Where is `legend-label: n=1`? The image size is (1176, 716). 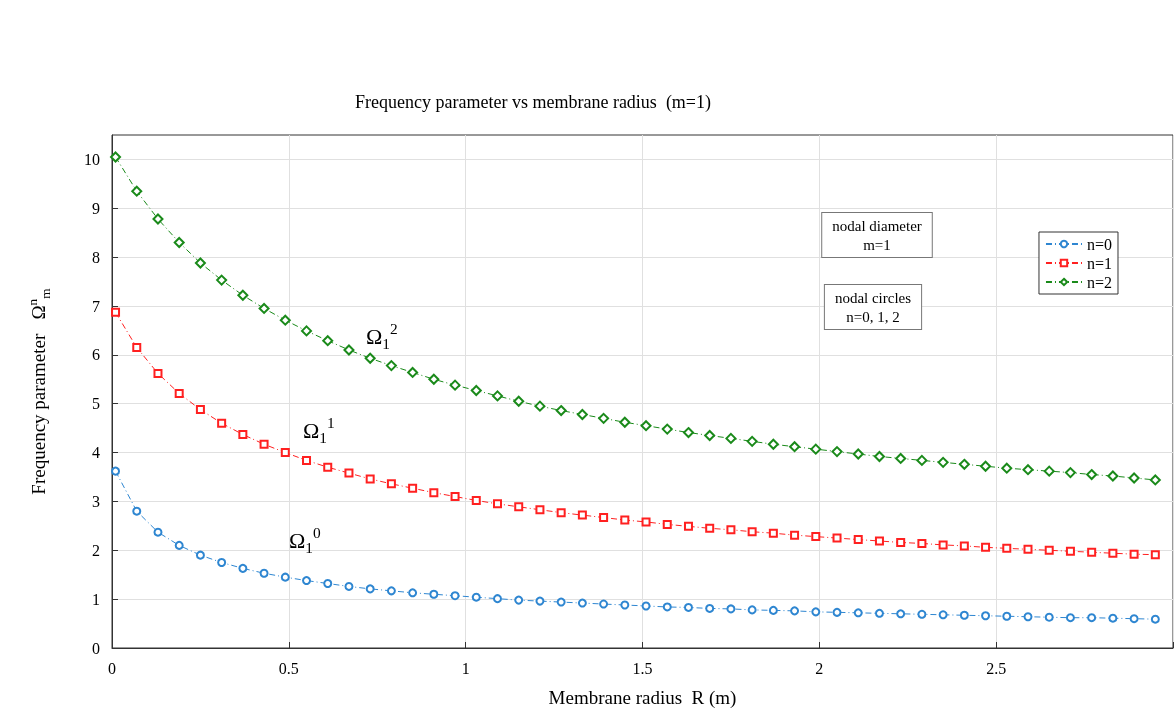
legend-label: n=1 is located at coordinates (1099, 263).